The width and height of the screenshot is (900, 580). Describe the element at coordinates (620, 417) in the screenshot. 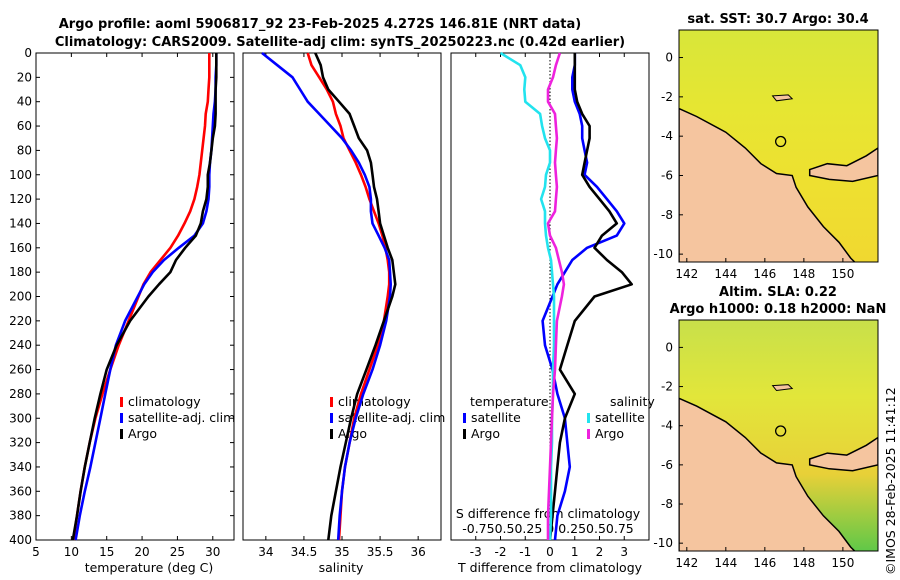

I see `legend-s-satellite-label: satellite` at that location.